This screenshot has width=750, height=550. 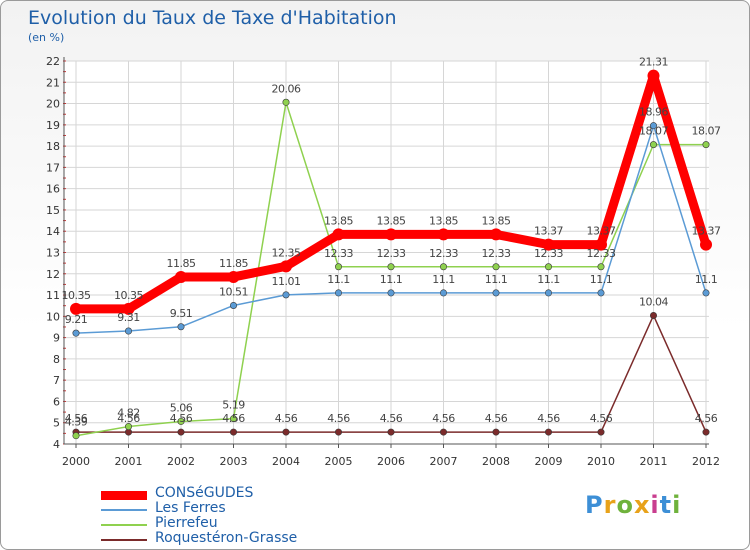 What do you see at coordinates (56, 380) in the screenshot?
I see `y-tick-label: 7` at bounding box center [56, 380].